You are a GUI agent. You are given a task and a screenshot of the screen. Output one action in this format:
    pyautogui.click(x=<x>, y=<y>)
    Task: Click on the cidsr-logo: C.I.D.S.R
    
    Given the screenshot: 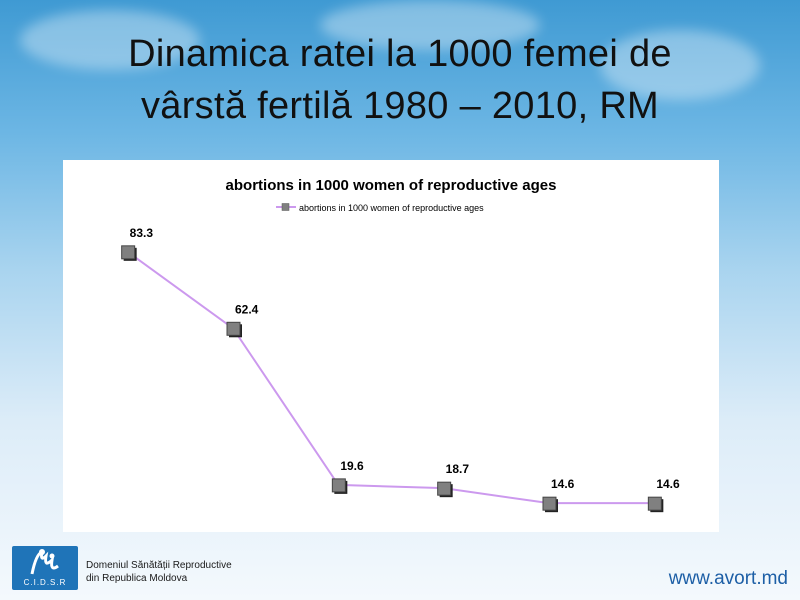 What is the action you would take?
    pyautogui.click(x=45, y=568)
    